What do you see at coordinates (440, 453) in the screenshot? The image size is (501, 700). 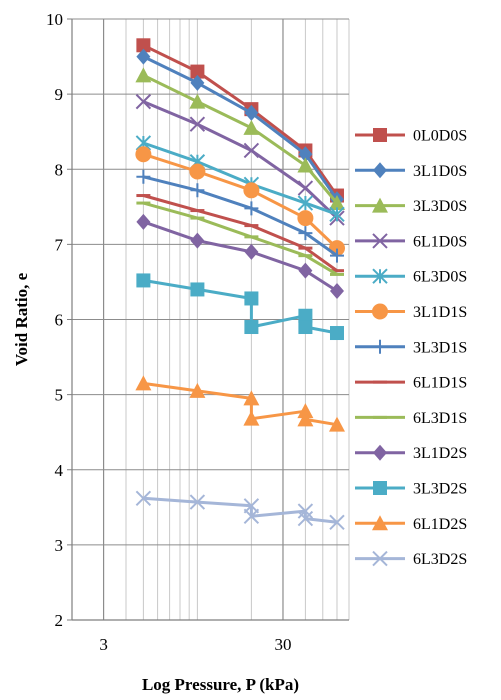 I see `legend-label: 3L1D2S` at bounding box center [440, 453].